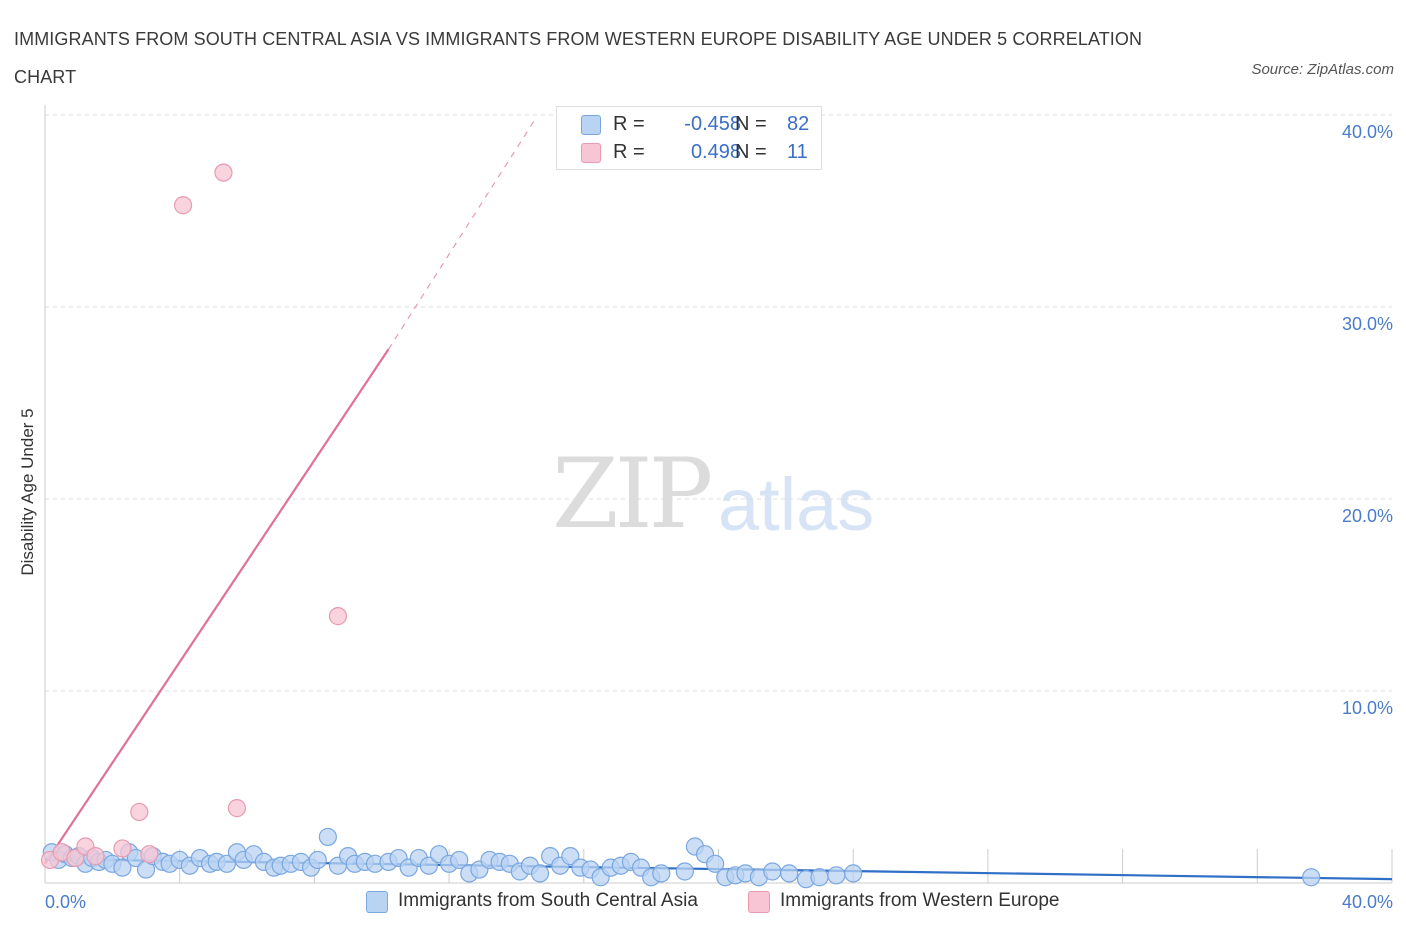  What do you see at coordinates (377, 902) in the screenshot?
I see `bottom-legend-swatch-blue` at bounding box center [377, 902].